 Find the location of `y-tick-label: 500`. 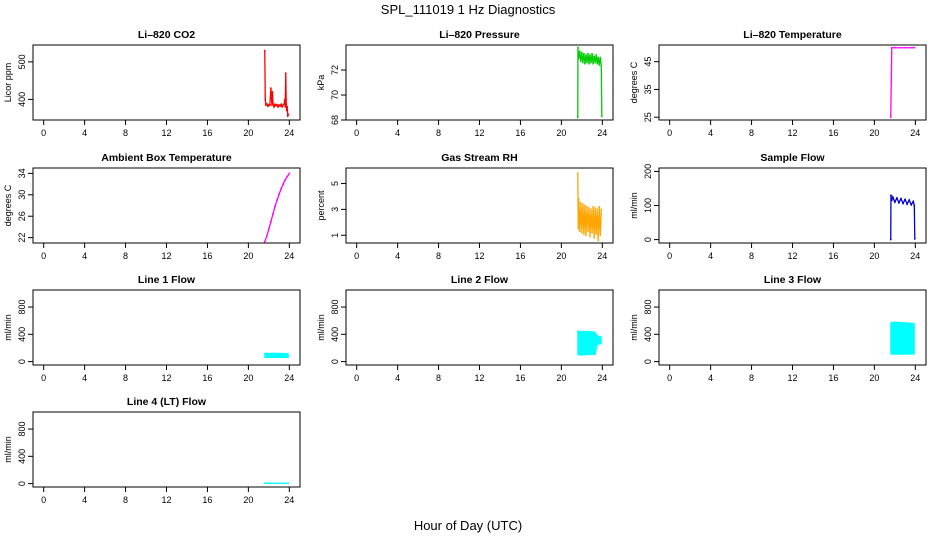

y-tick-label: 500 is located at coordinates (22, 61).